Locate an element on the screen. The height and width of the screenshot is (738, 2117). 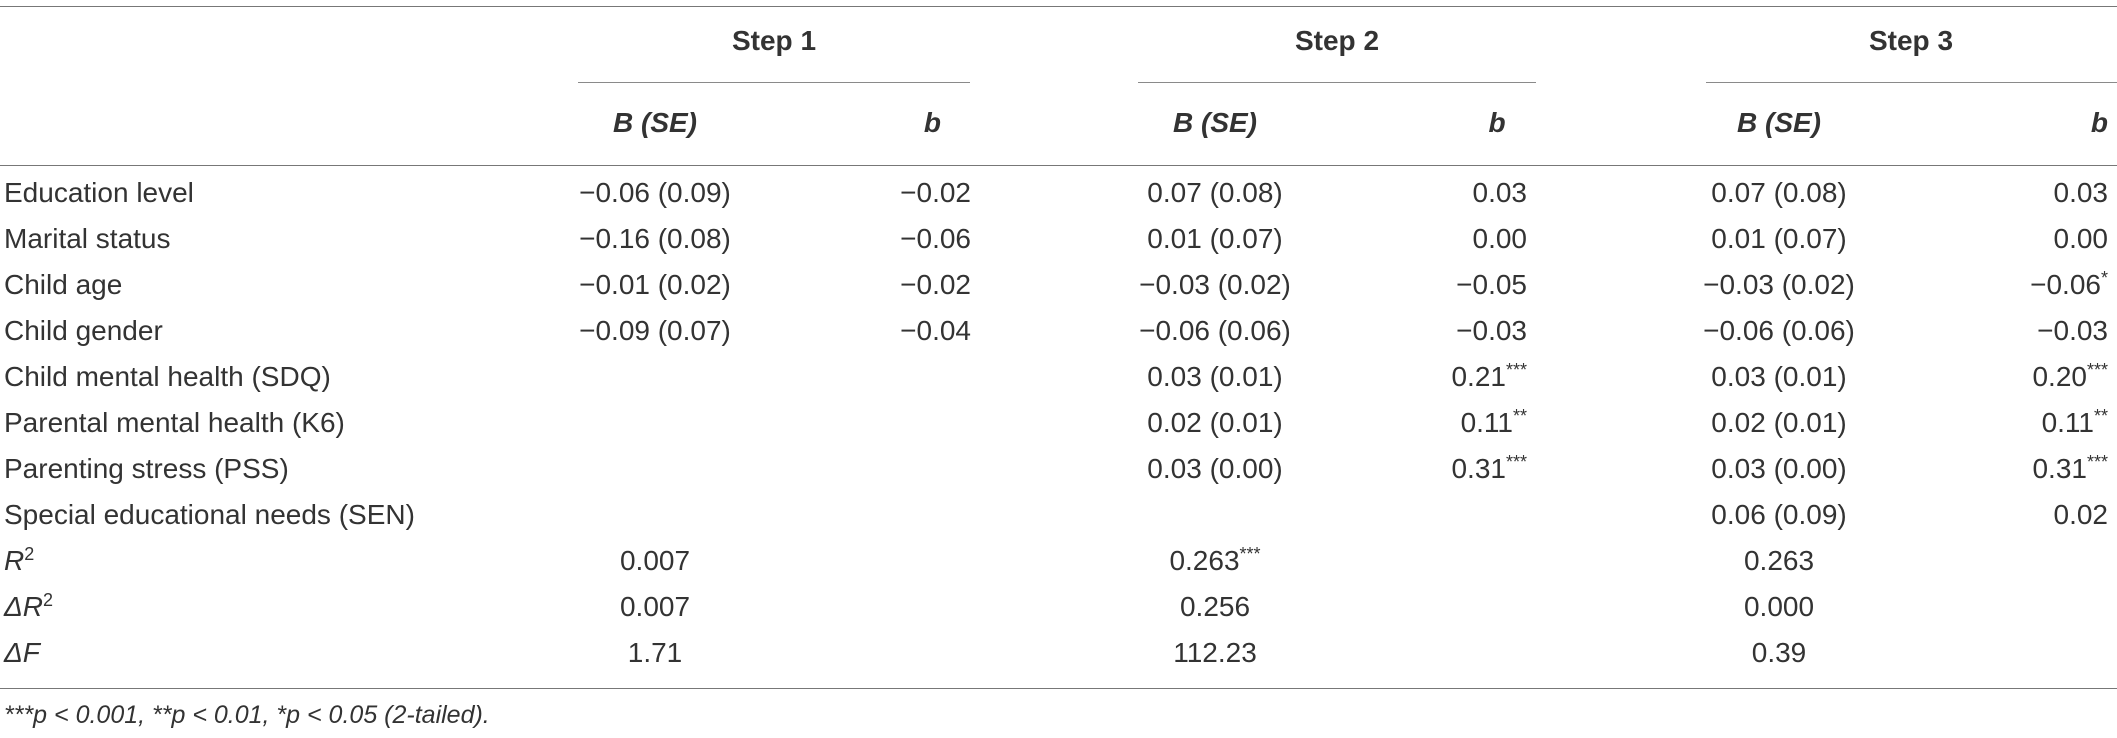
cell-s3-b: 0.03 is located at coordinates (2081, 192).